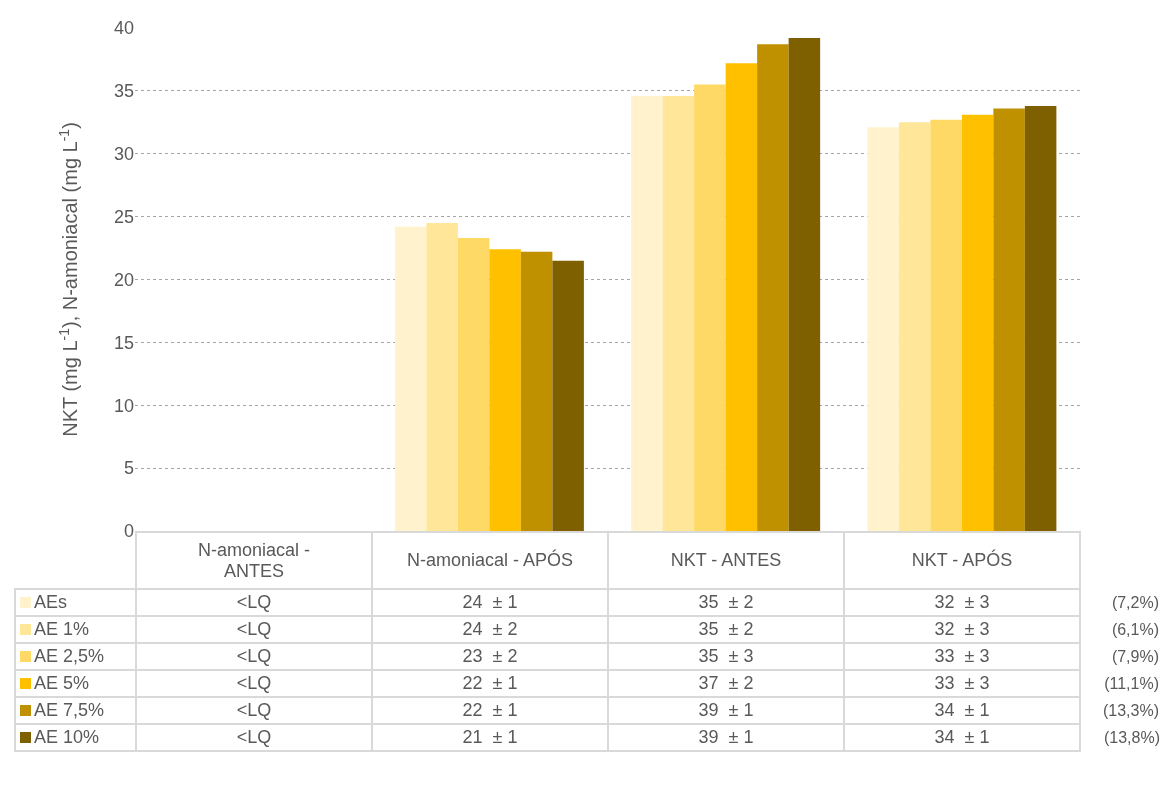 The image size is (1163, 789). I want to click on y-tick-label: 15, so click(123, 342).